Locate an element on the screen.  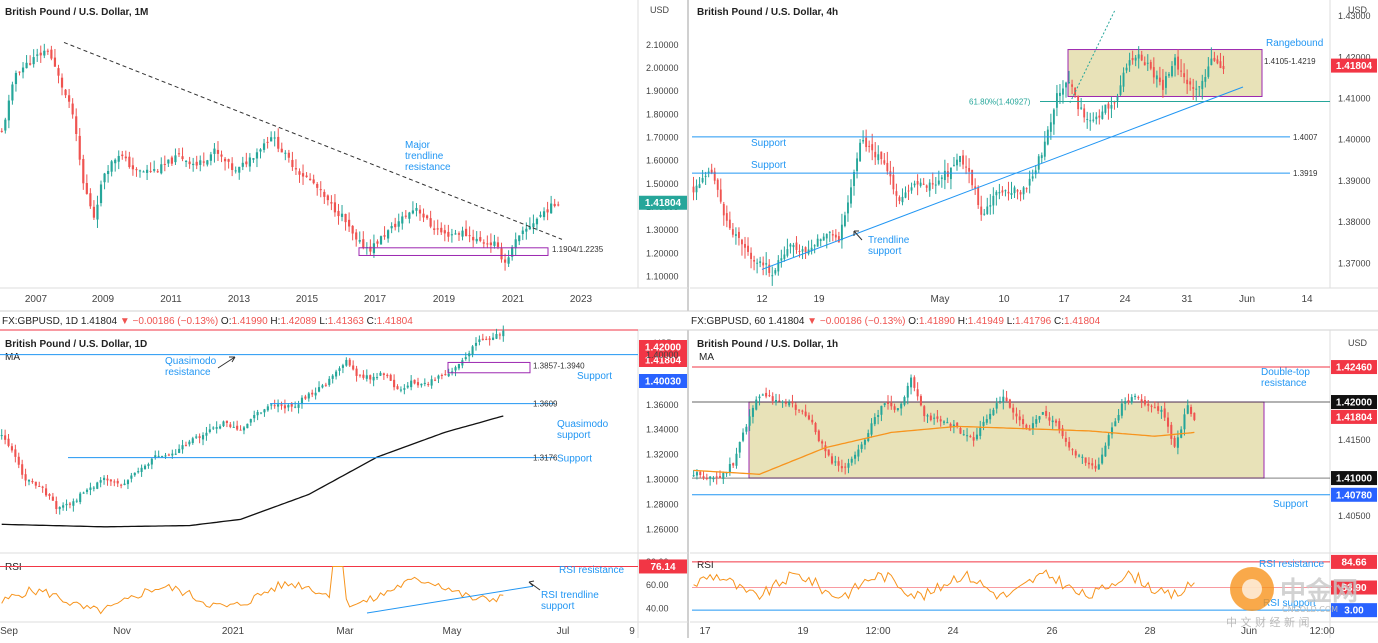
zone-label: 1.3857-1.3940 is located at coordinates (559, 365).